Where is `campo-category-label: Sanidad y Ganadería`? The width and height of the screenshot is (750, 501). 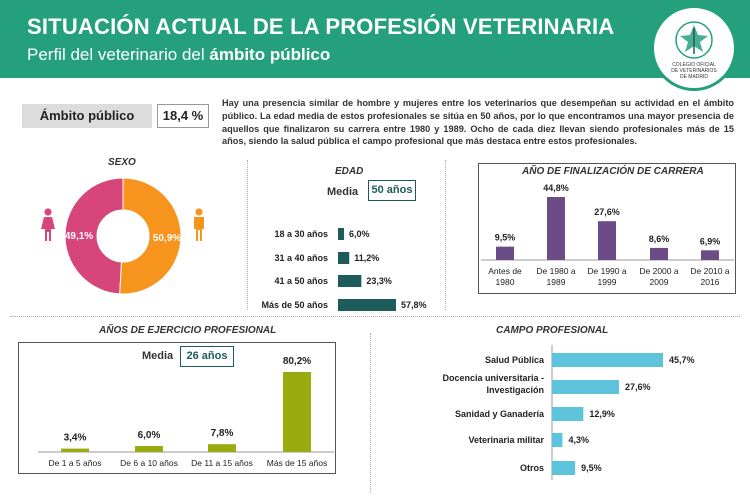
campo-category-label: Sanidad y Ganadería is located at coordinates (500, 414).